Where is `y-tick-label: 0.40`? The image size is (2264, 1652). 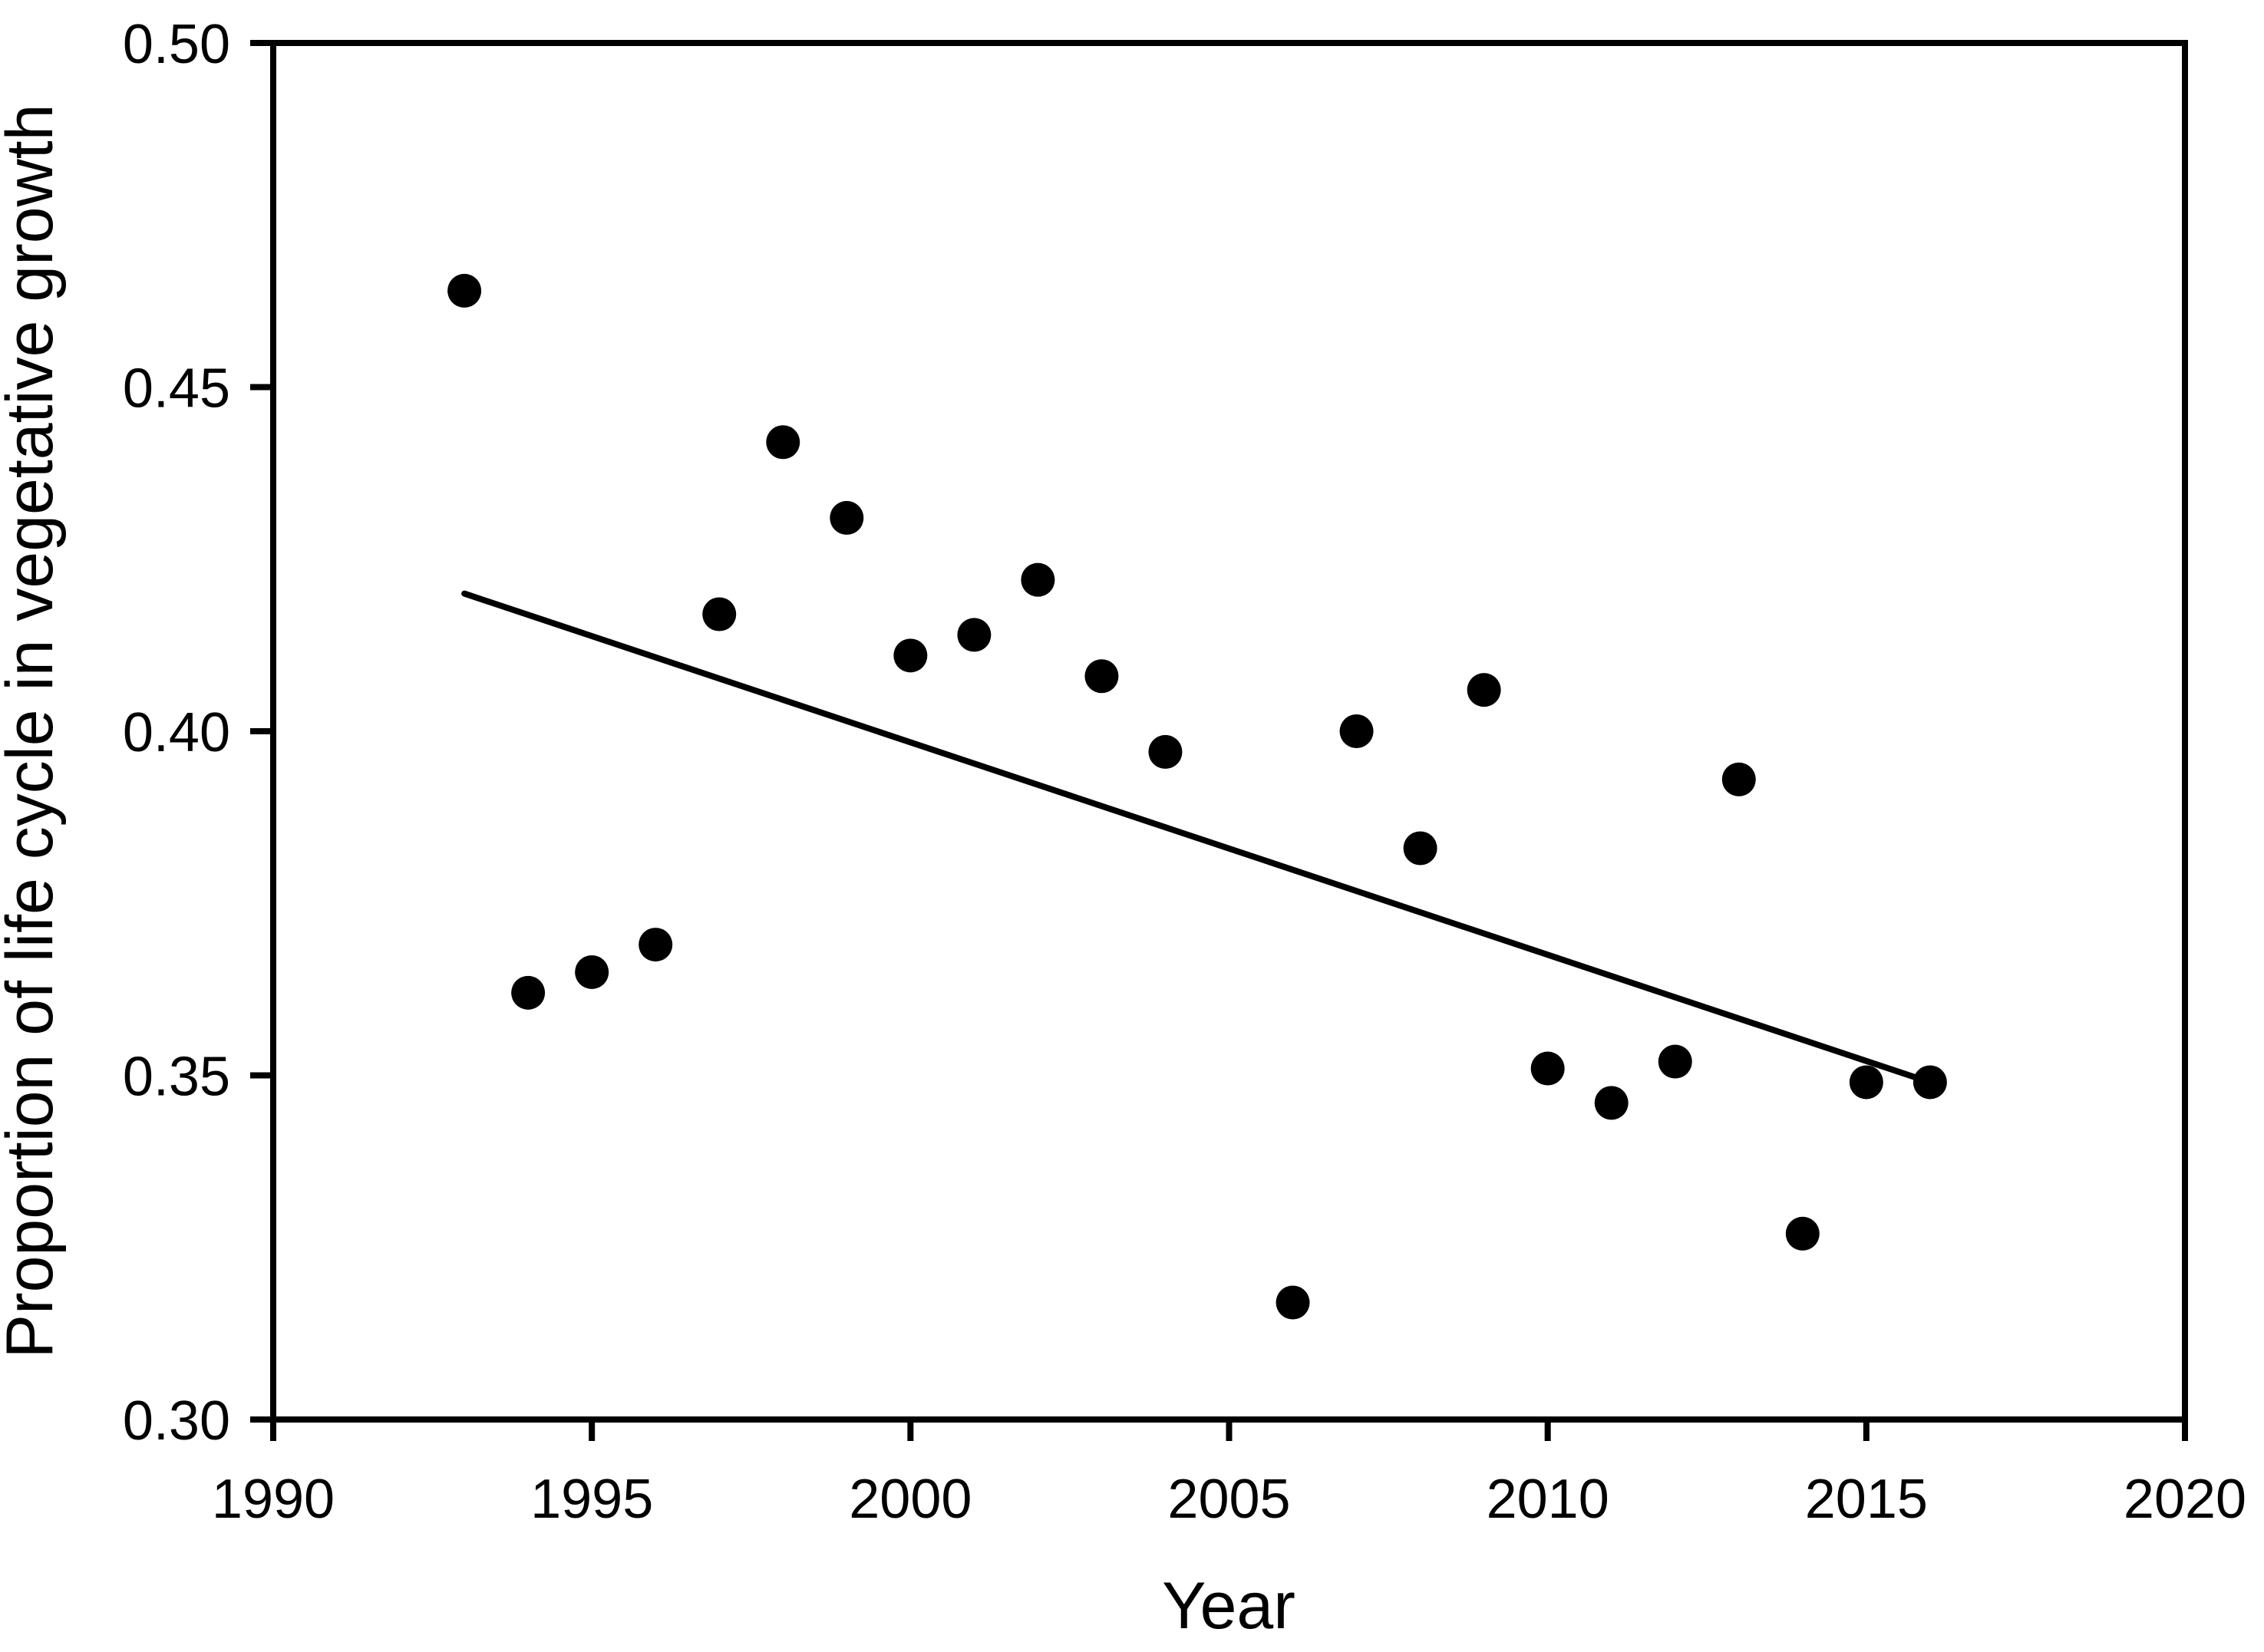 y-tick-label: 0.40 is located at coordinates (176, 732).